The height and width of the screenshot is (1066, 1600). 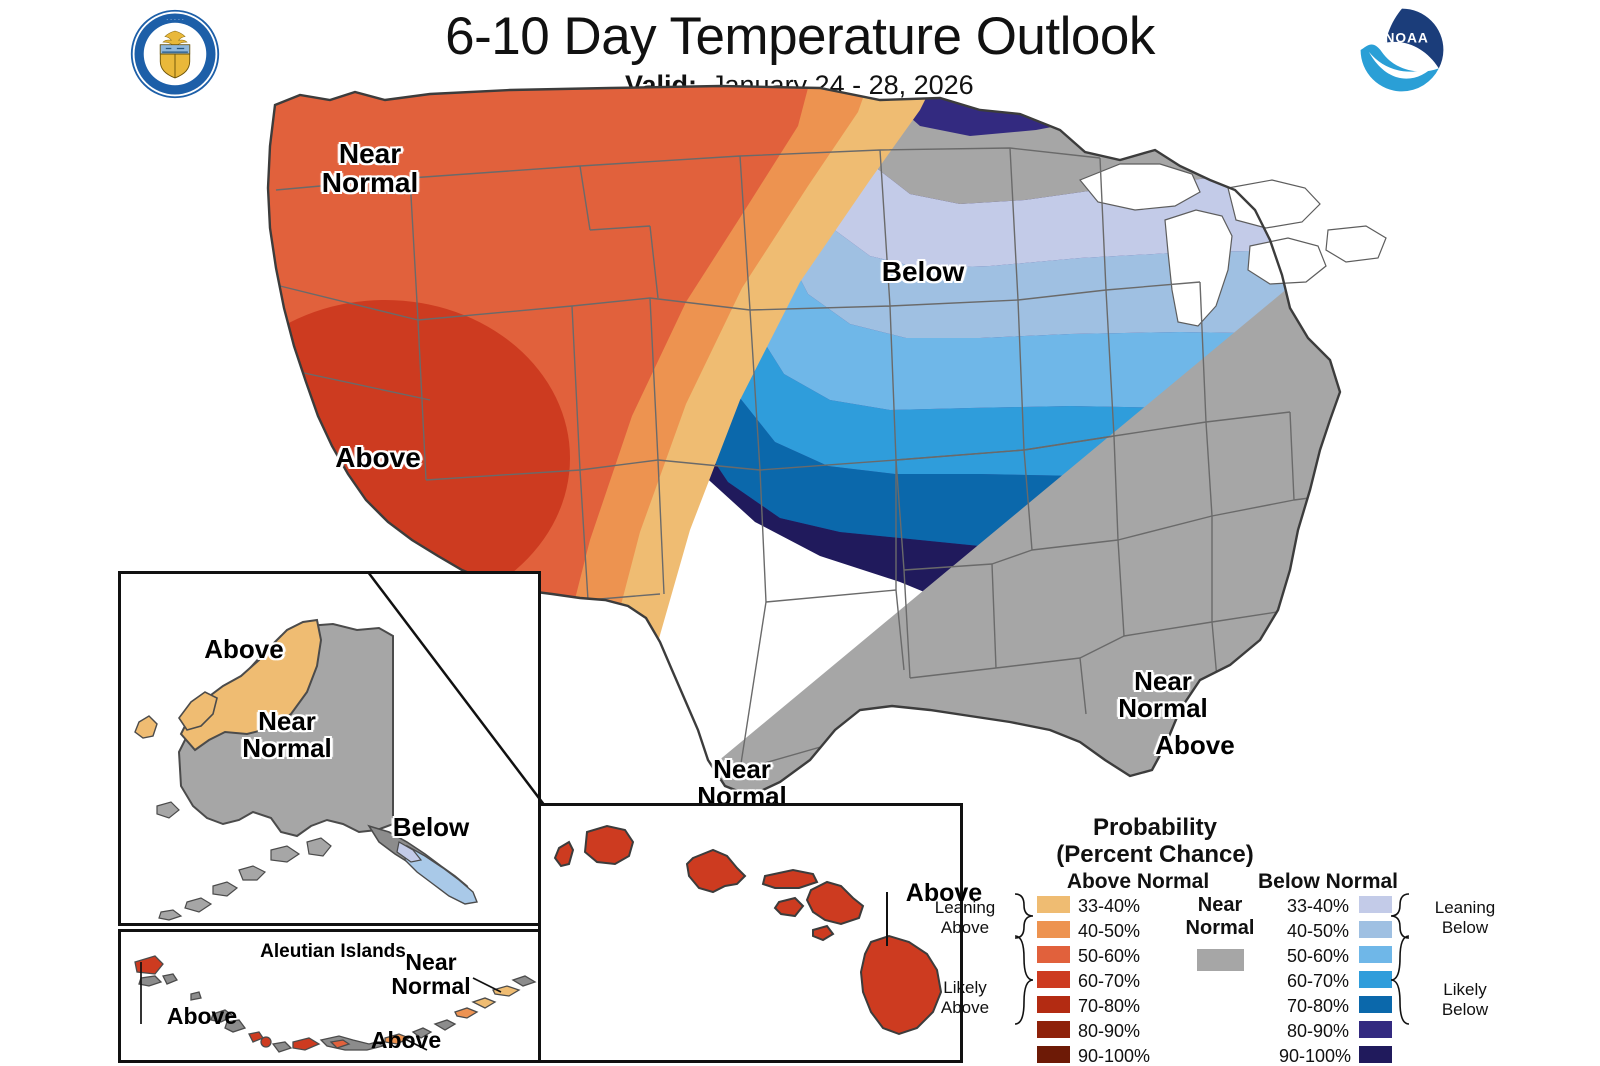 What do you see at coordinates (202, 1016) in the screenshot?
I see `map-label-aleutian-above-left: Above` at bounding box center [202, 1016].